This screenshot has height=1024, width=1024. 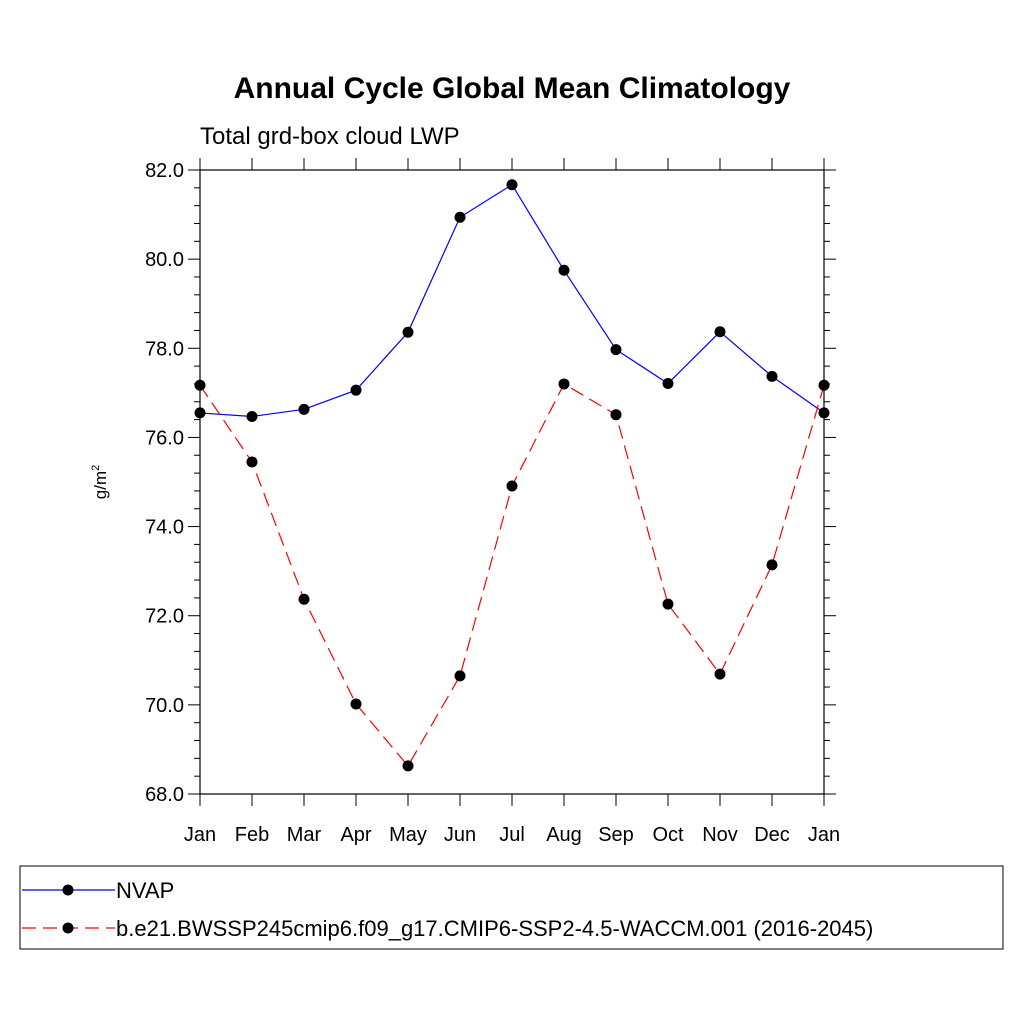 What do you see at coordinates (164, 706) in the screenshot?
I see `y-tick-label: 70.0` at bounding box center [164, 706].